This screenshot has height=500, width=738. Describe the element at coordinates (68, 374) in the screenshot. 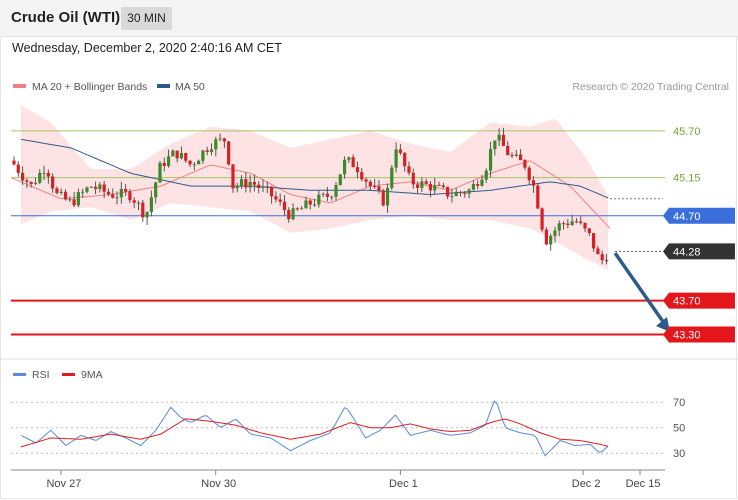

I see `ma9-legend-swatch` at that location.